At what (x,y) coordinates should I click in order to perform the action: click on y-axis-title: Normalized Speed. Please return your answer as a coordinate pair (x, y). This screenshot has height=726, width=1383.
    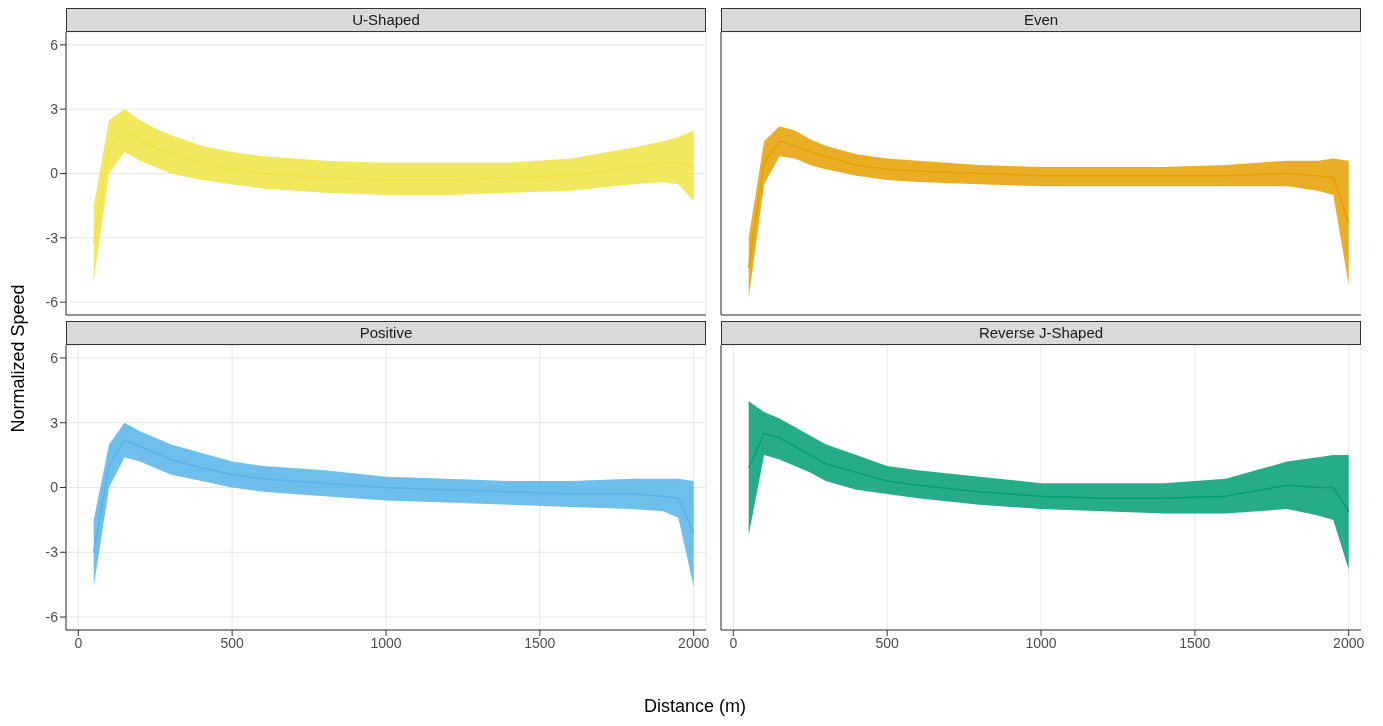
    Looking at the image, I should click on (18, 359).